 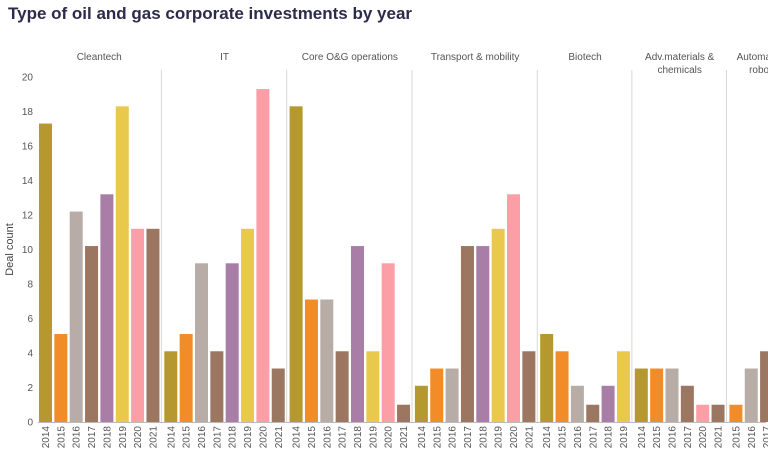 I want to click on bar-biotech-2016, so click(x=577, y=403).